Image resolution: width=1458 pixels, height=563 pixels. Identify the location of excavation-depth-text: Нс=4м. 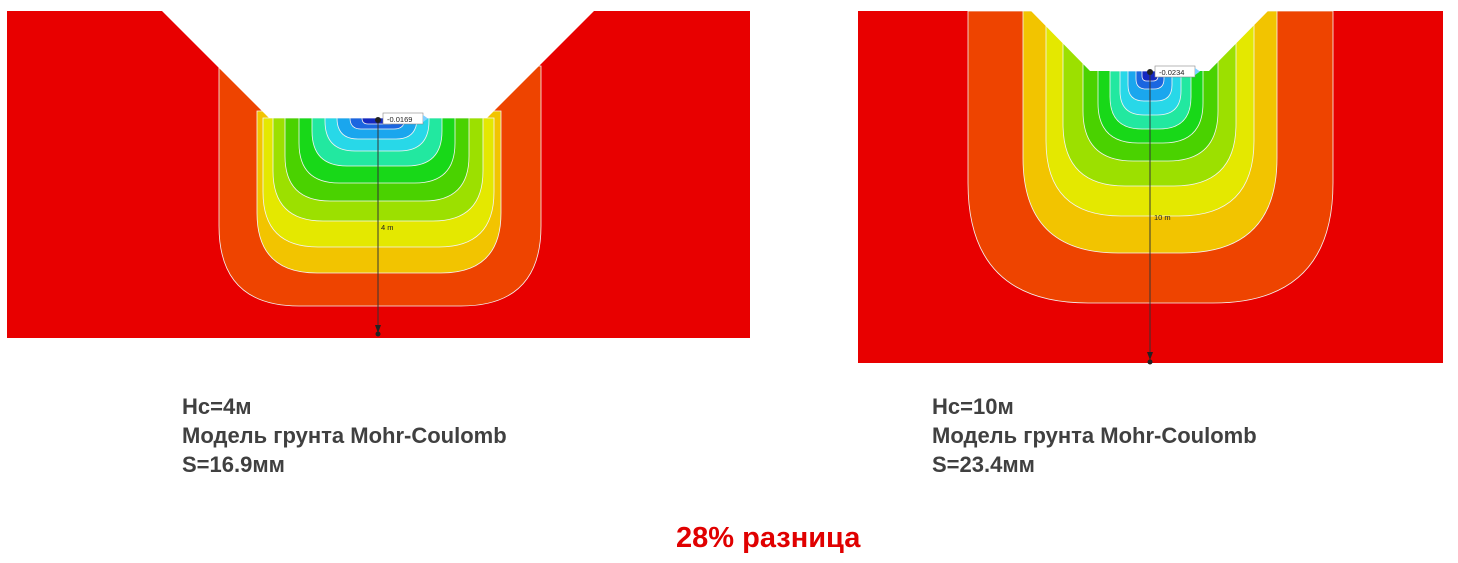
(217, 406).